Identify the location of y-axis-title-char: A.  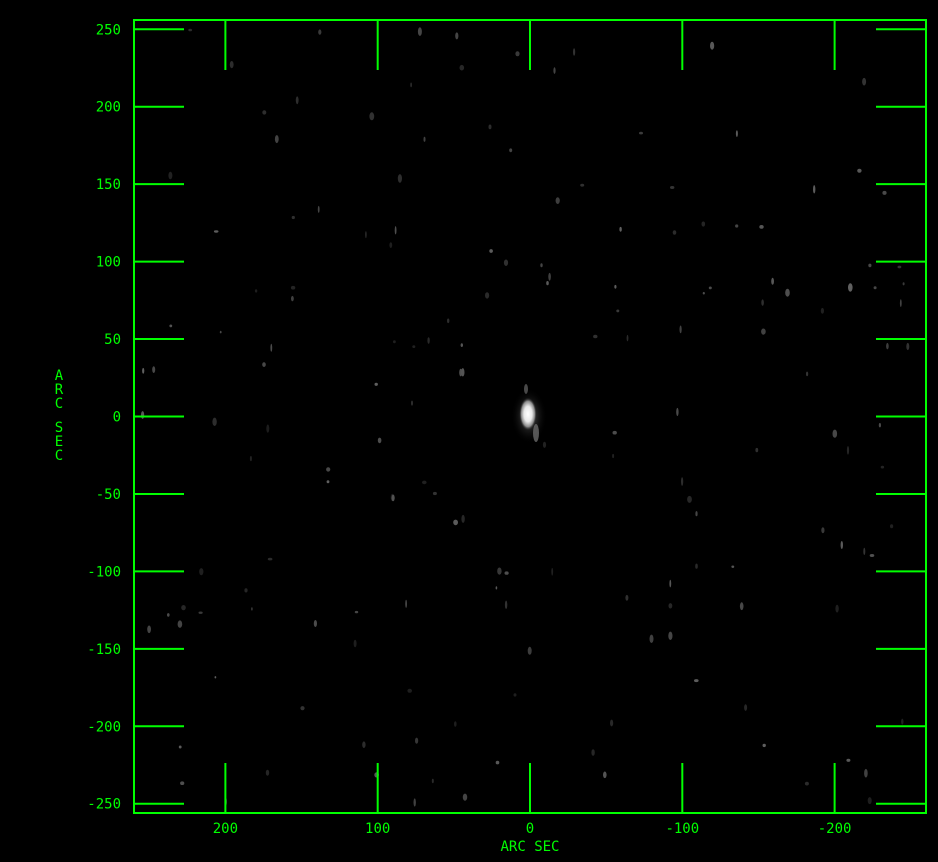
(59, 376).